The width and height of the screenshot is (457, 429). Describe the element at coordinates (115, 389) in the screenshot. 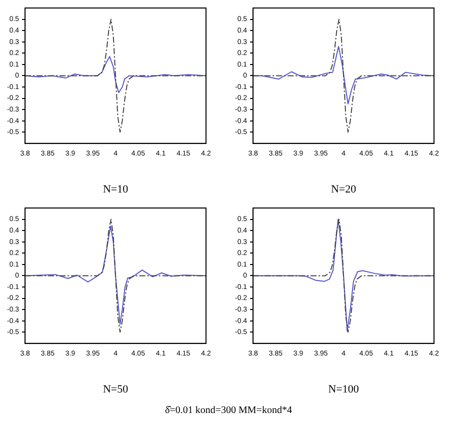

I see `x-axis-title: N=50` at that location.